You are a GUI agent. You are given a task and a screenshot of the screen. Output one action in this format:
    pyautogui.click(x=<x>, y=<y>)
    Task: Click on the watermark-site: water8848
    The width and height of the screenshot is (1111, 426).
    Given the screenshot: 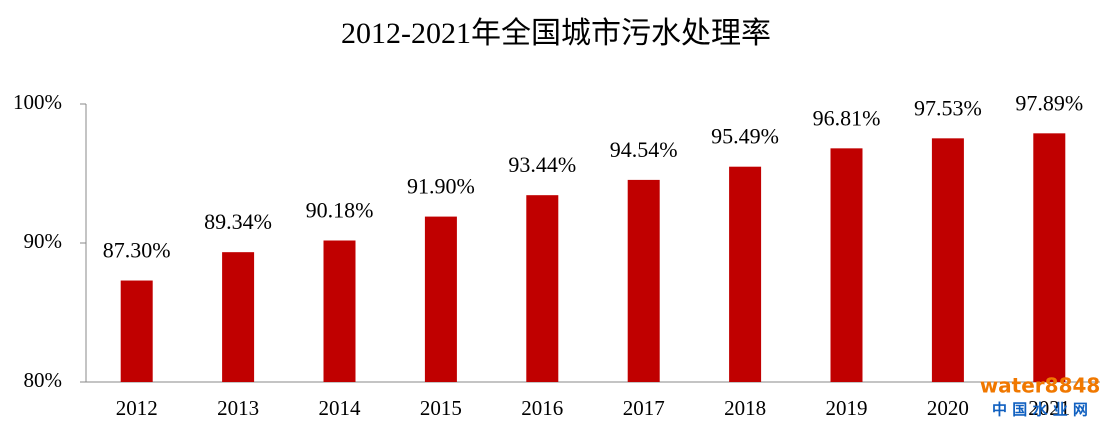 What is the action you would take?
    pyautogui.click(x=1040, y=386)
    